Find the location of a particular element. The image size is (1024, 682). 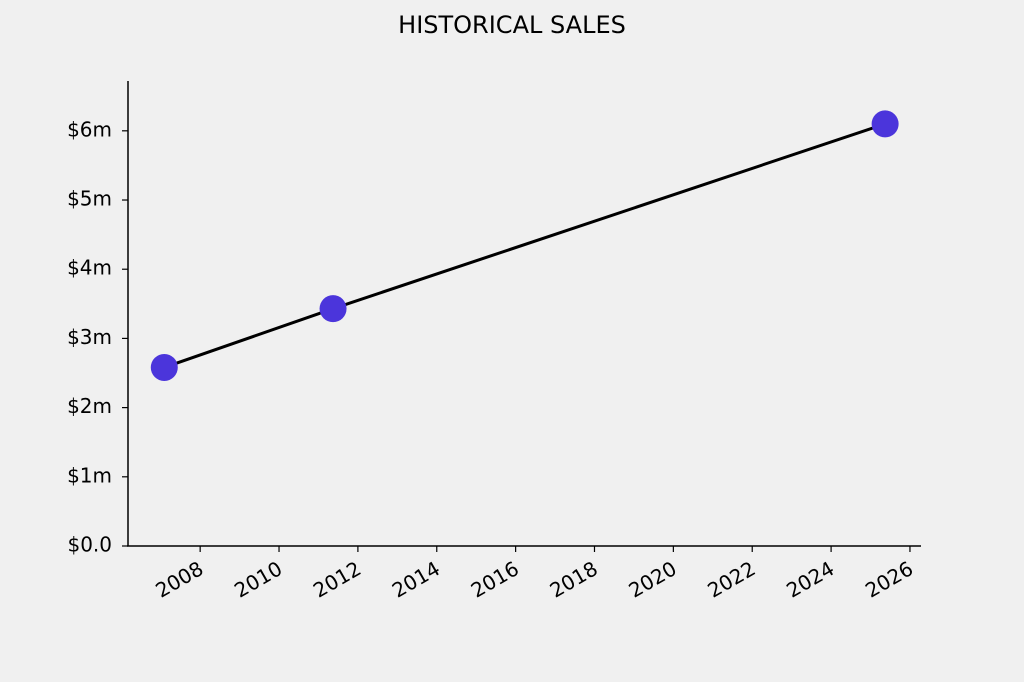

y-tick-label: $5m is located at coordinates (89, 199).